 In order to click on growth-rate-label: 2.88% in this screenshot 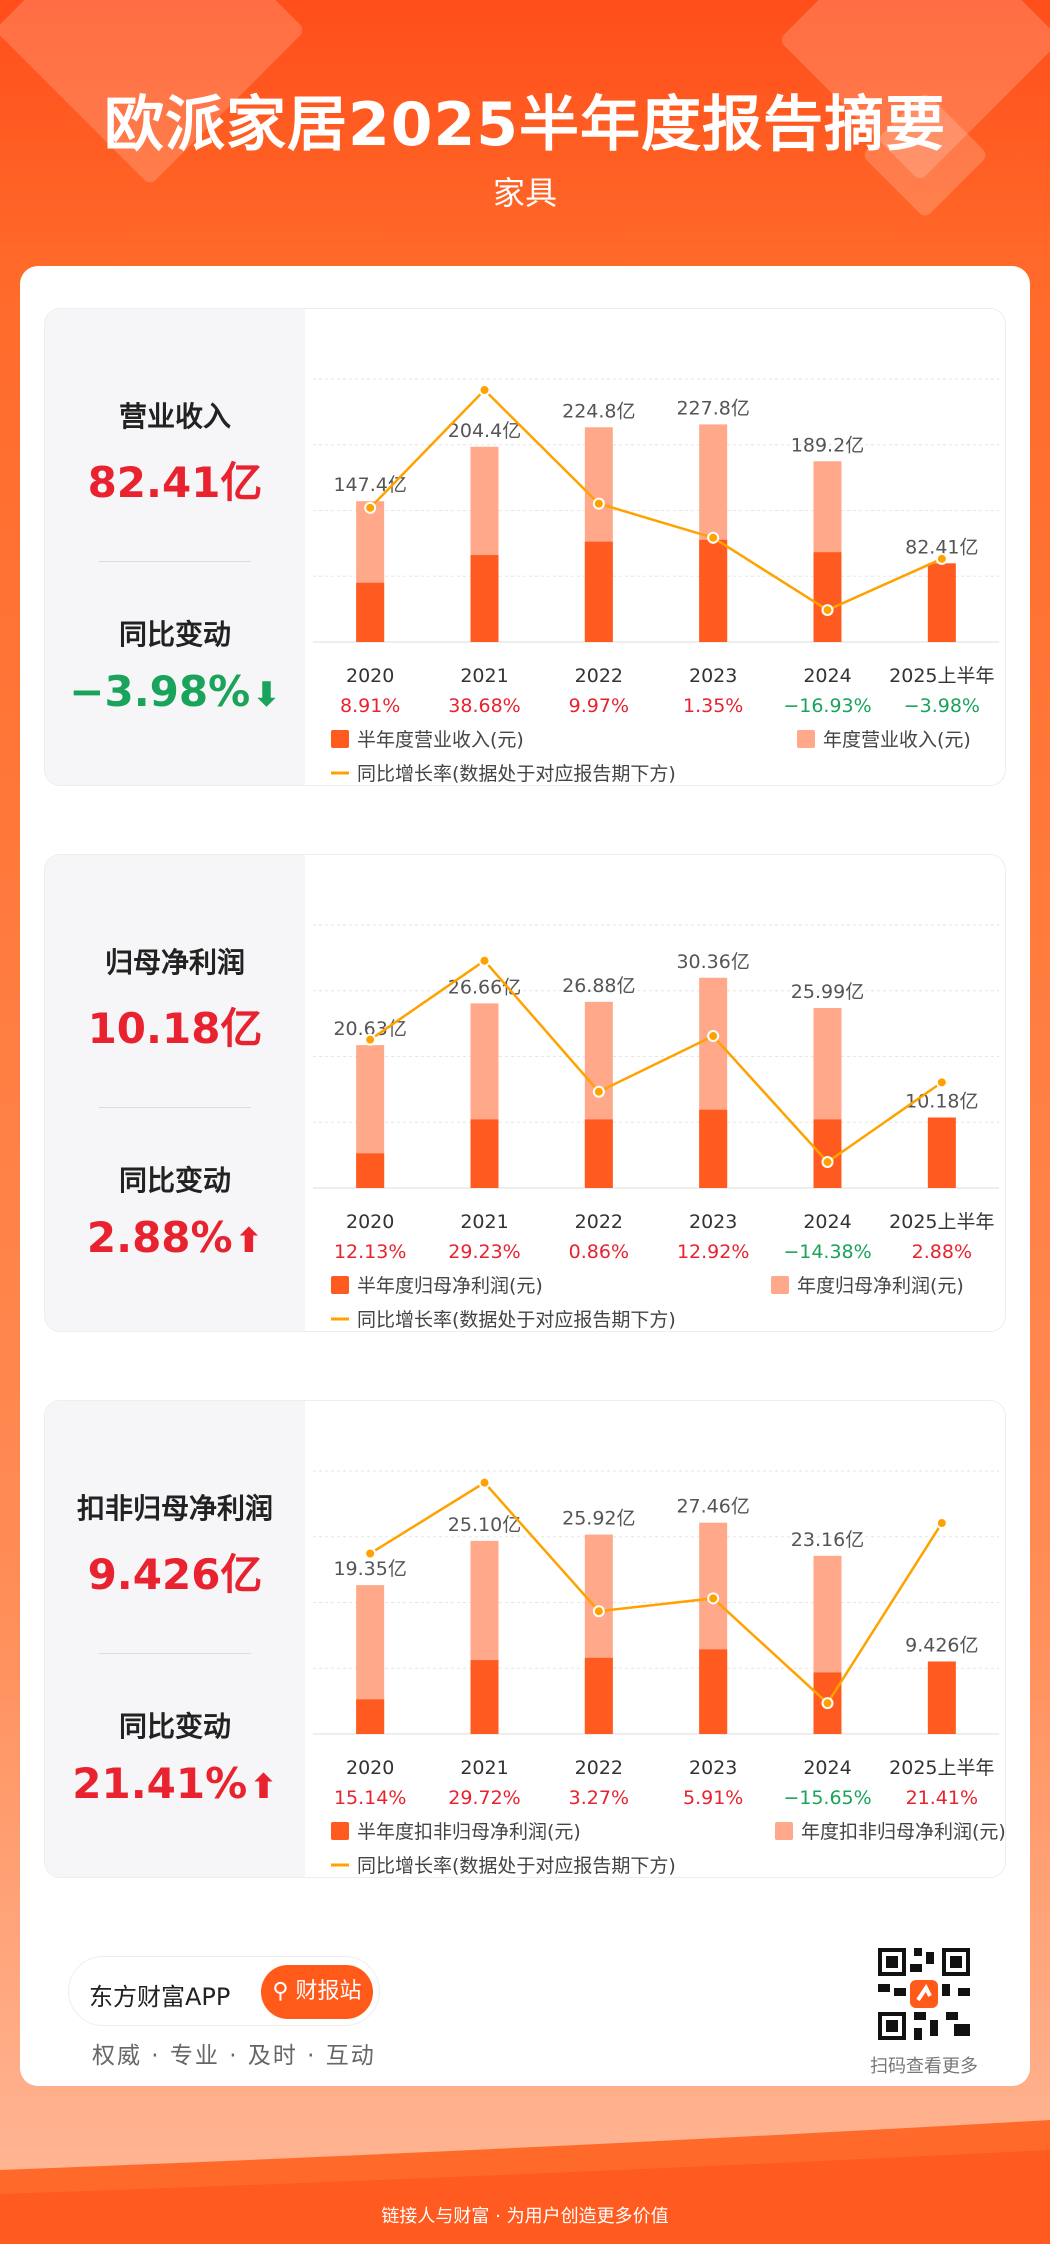, I will do `click(942, 1252)`.